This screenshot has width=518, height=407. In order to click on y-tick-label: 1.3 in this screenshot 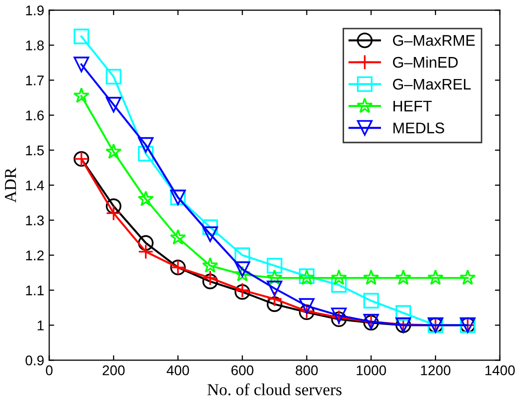, I will do `click(35, 221)`.